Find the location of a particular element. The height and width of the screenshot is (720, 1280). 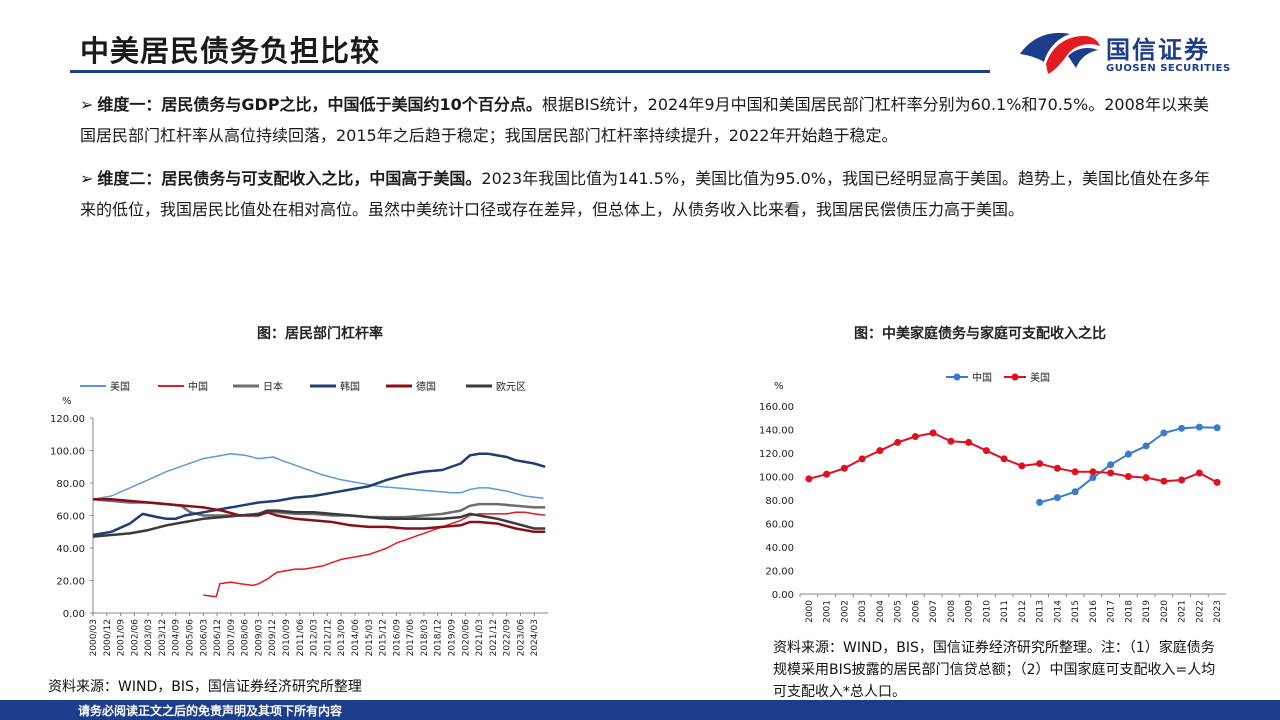

x-tick-label: 2021/03 is located at coordinates (480, 637).